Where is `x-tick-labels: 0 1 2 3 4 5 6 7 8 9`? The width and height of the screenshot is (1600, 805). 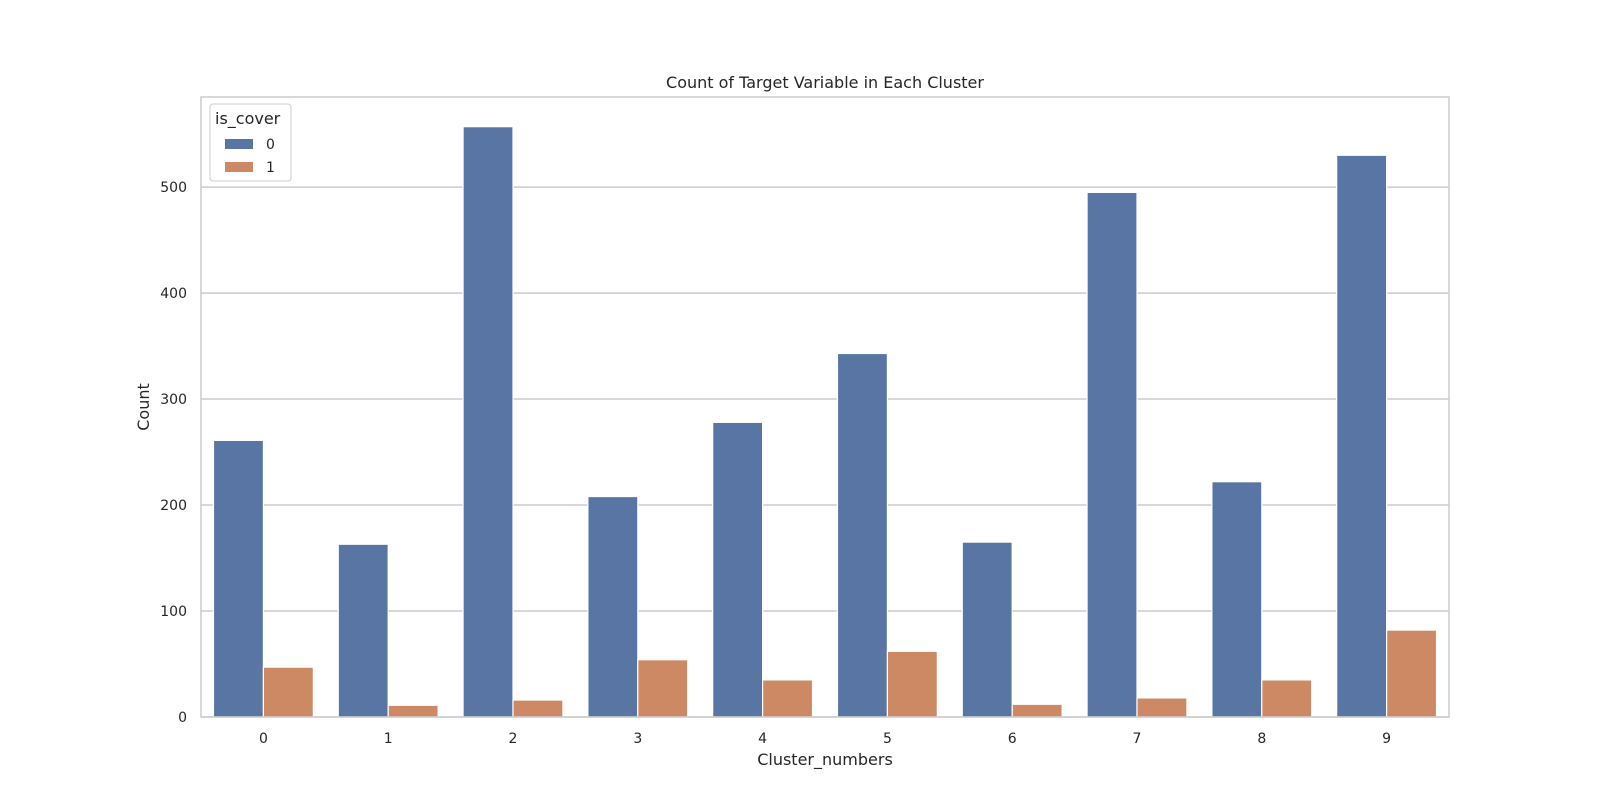 x-tick-labels: 0 1 2 3 4 5 6 7 8 9 is located at coordinates (825, 739).